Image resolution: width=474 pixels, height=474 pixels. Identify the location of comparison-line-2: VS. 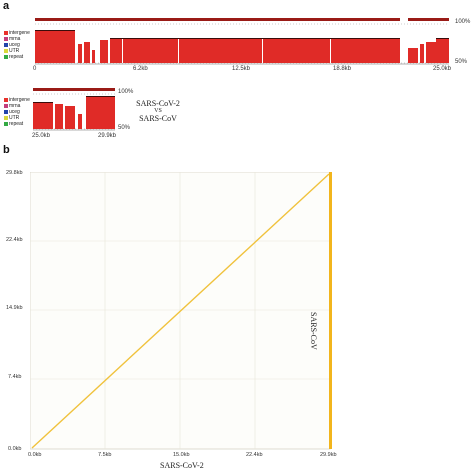
(158, 111).